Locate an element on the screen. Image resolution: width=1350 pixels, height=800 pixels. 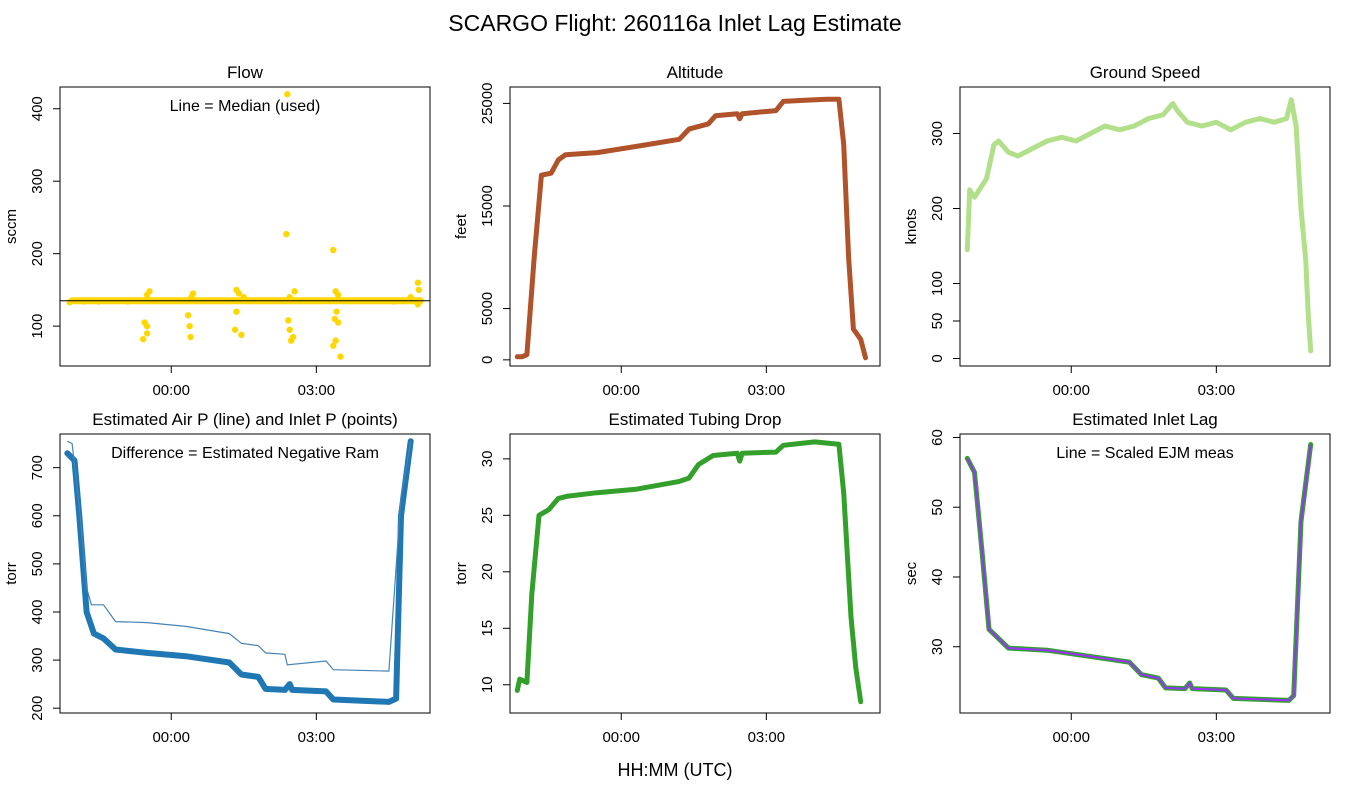
y-axis-label-inlet-pressure: torr is located at coordinates (11, 573).